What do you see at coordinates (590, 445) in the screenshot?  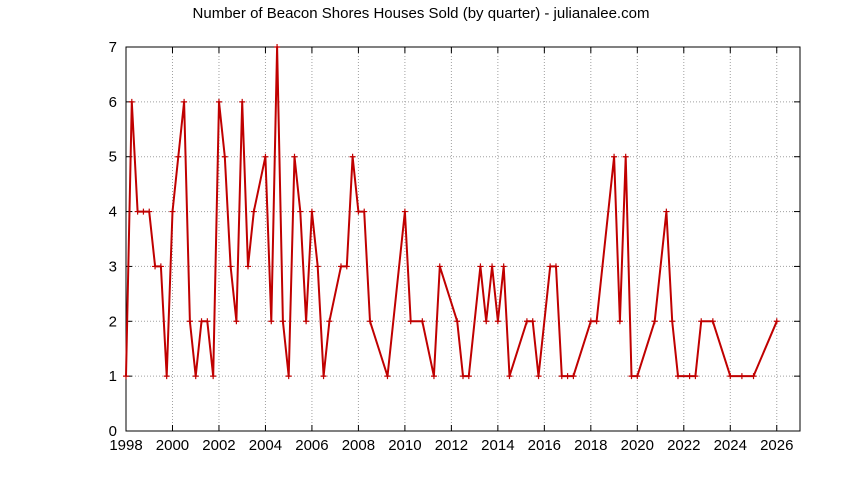 I see `x-tick-label: 2018` at bounding box center [590, 445].